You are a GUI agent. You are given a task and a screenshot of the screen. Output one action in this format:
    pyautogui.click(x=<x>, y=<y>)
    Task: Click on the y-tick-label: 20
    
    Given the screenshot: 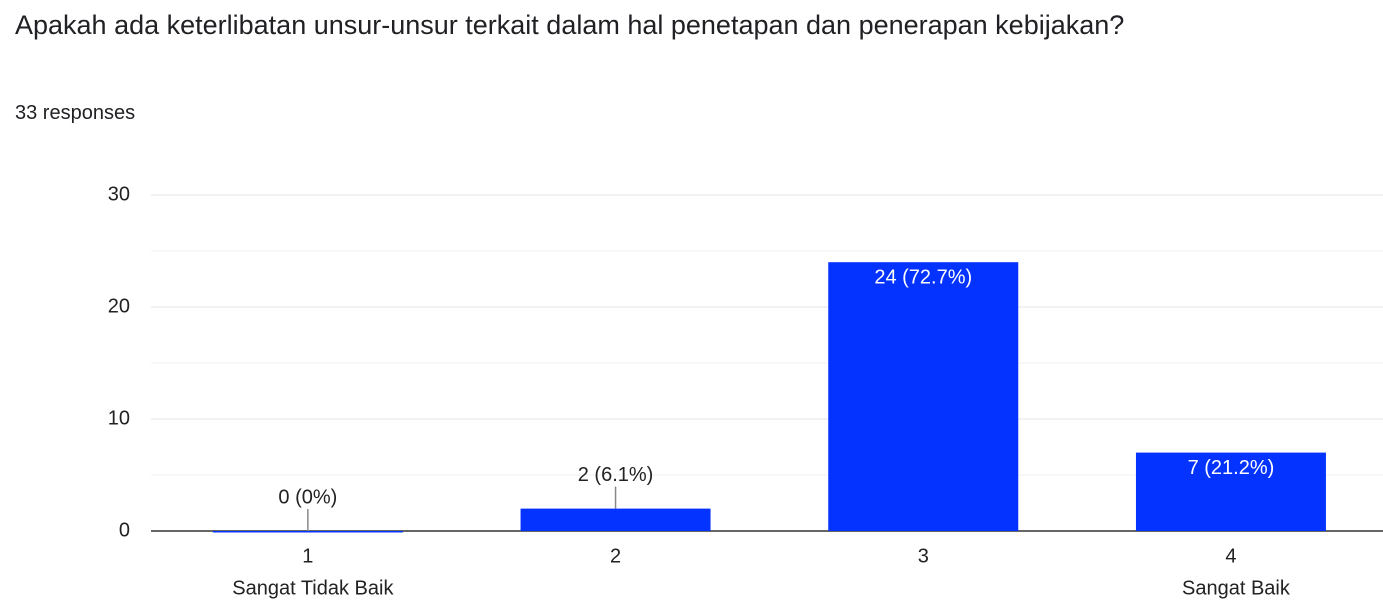 What is the action you would take?
    pyautogui.click(x=119, y=306)
    